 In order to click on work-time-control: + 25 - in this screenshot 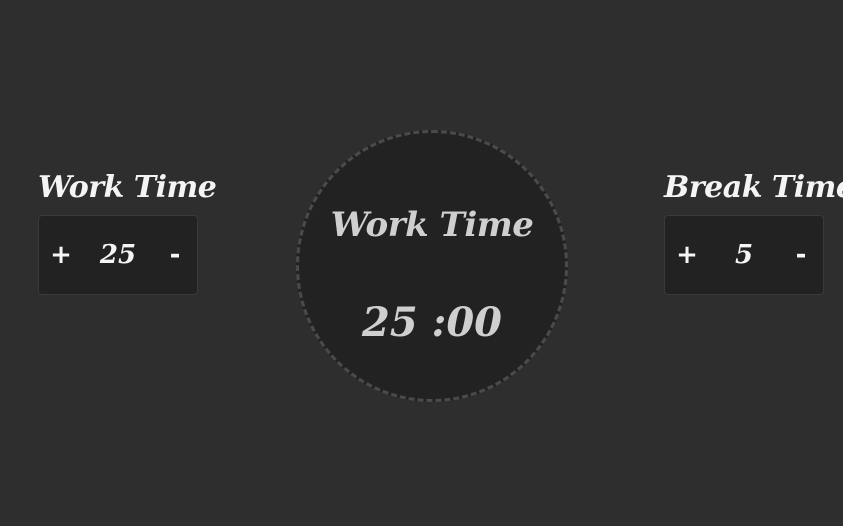, I will do `click(118, 255)`.